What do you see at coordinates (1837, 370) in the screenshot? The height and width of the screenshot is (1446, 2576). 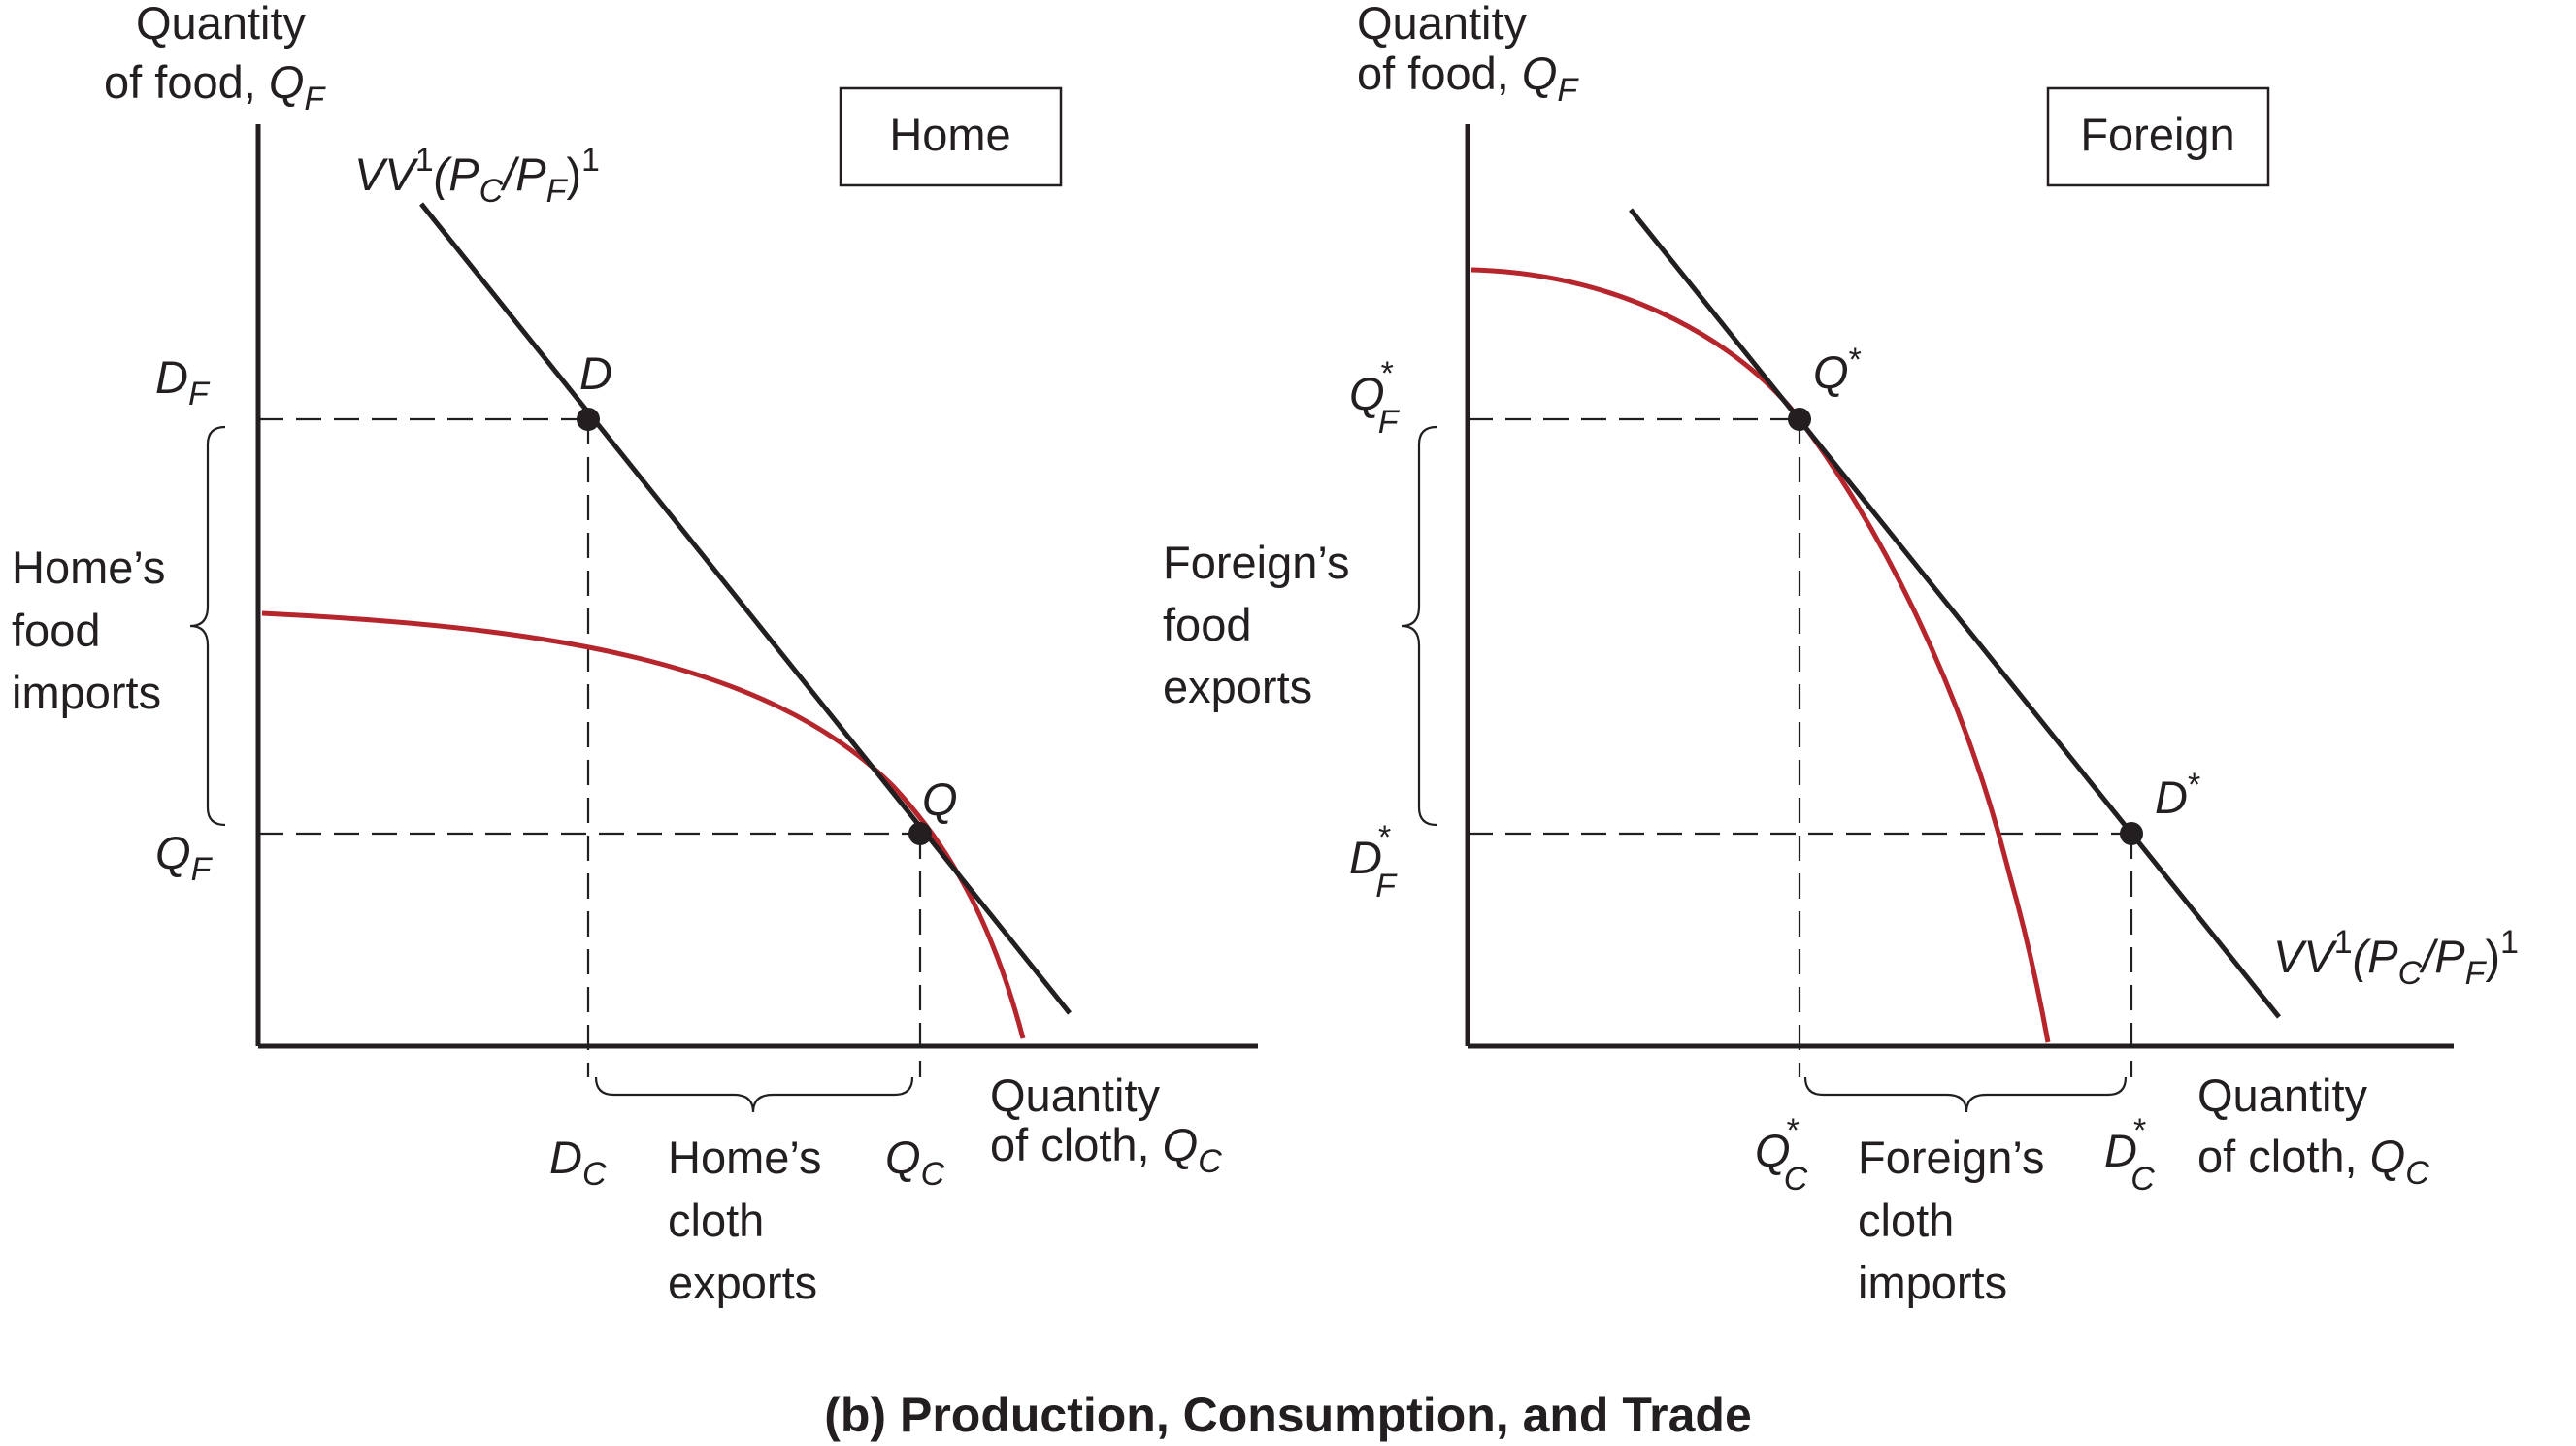 I see `foreign-point-Q-star-label: Q*` at bounding box center [1837, 370].